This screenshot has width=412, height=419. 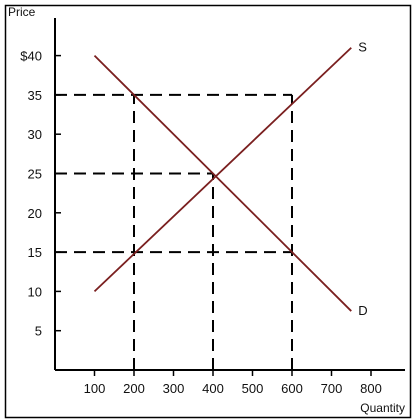 What do you see at coordinates (362, 47) in the screenshot?
I see `curve-label-S: S` at bounding box center [362, 47].